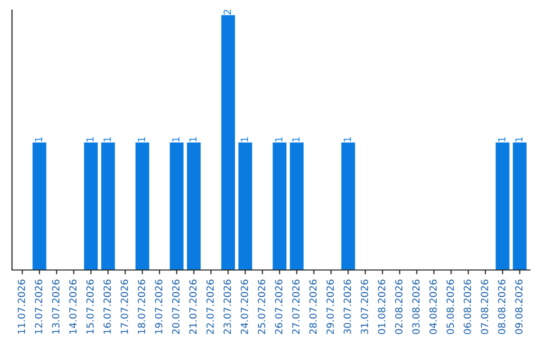 This screenshot has height=340, width=540. Describe the element at coordinates (38, 307) in the screenshot. I see `x-tick-label: 12.07.2026` at that location.